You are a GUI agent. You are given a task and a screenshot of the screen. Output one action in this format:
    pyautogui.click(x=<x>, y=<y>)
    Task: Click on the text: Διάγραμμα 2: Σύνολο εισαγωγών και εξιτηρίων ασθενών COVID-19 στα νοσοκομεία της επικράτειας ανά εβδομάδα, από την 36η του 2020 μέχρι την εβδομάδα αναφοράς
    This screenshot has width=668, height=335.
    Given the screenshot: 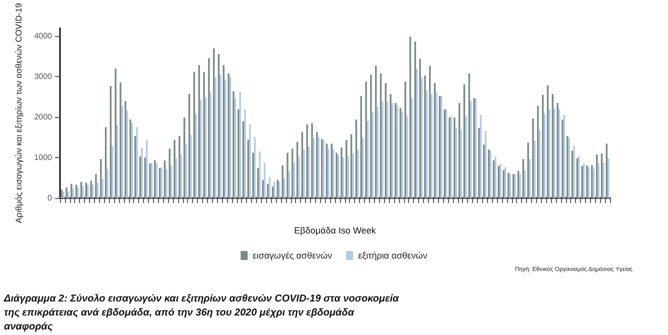 What is the action you would take?
    pyautogui.click(x=202, y=313)
    